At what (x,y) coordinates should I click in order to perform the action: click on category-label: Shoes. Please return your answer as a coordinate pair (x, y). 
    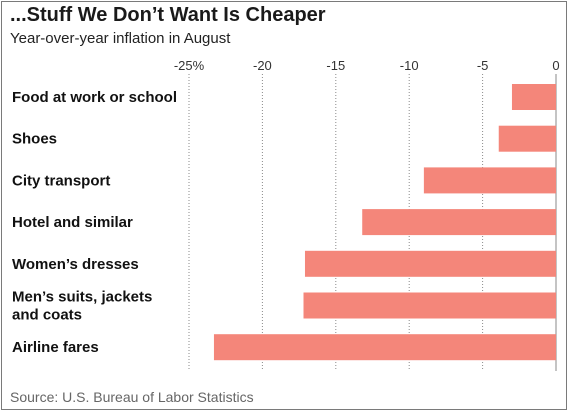
    Looking at the image, I should click on (34, 139).